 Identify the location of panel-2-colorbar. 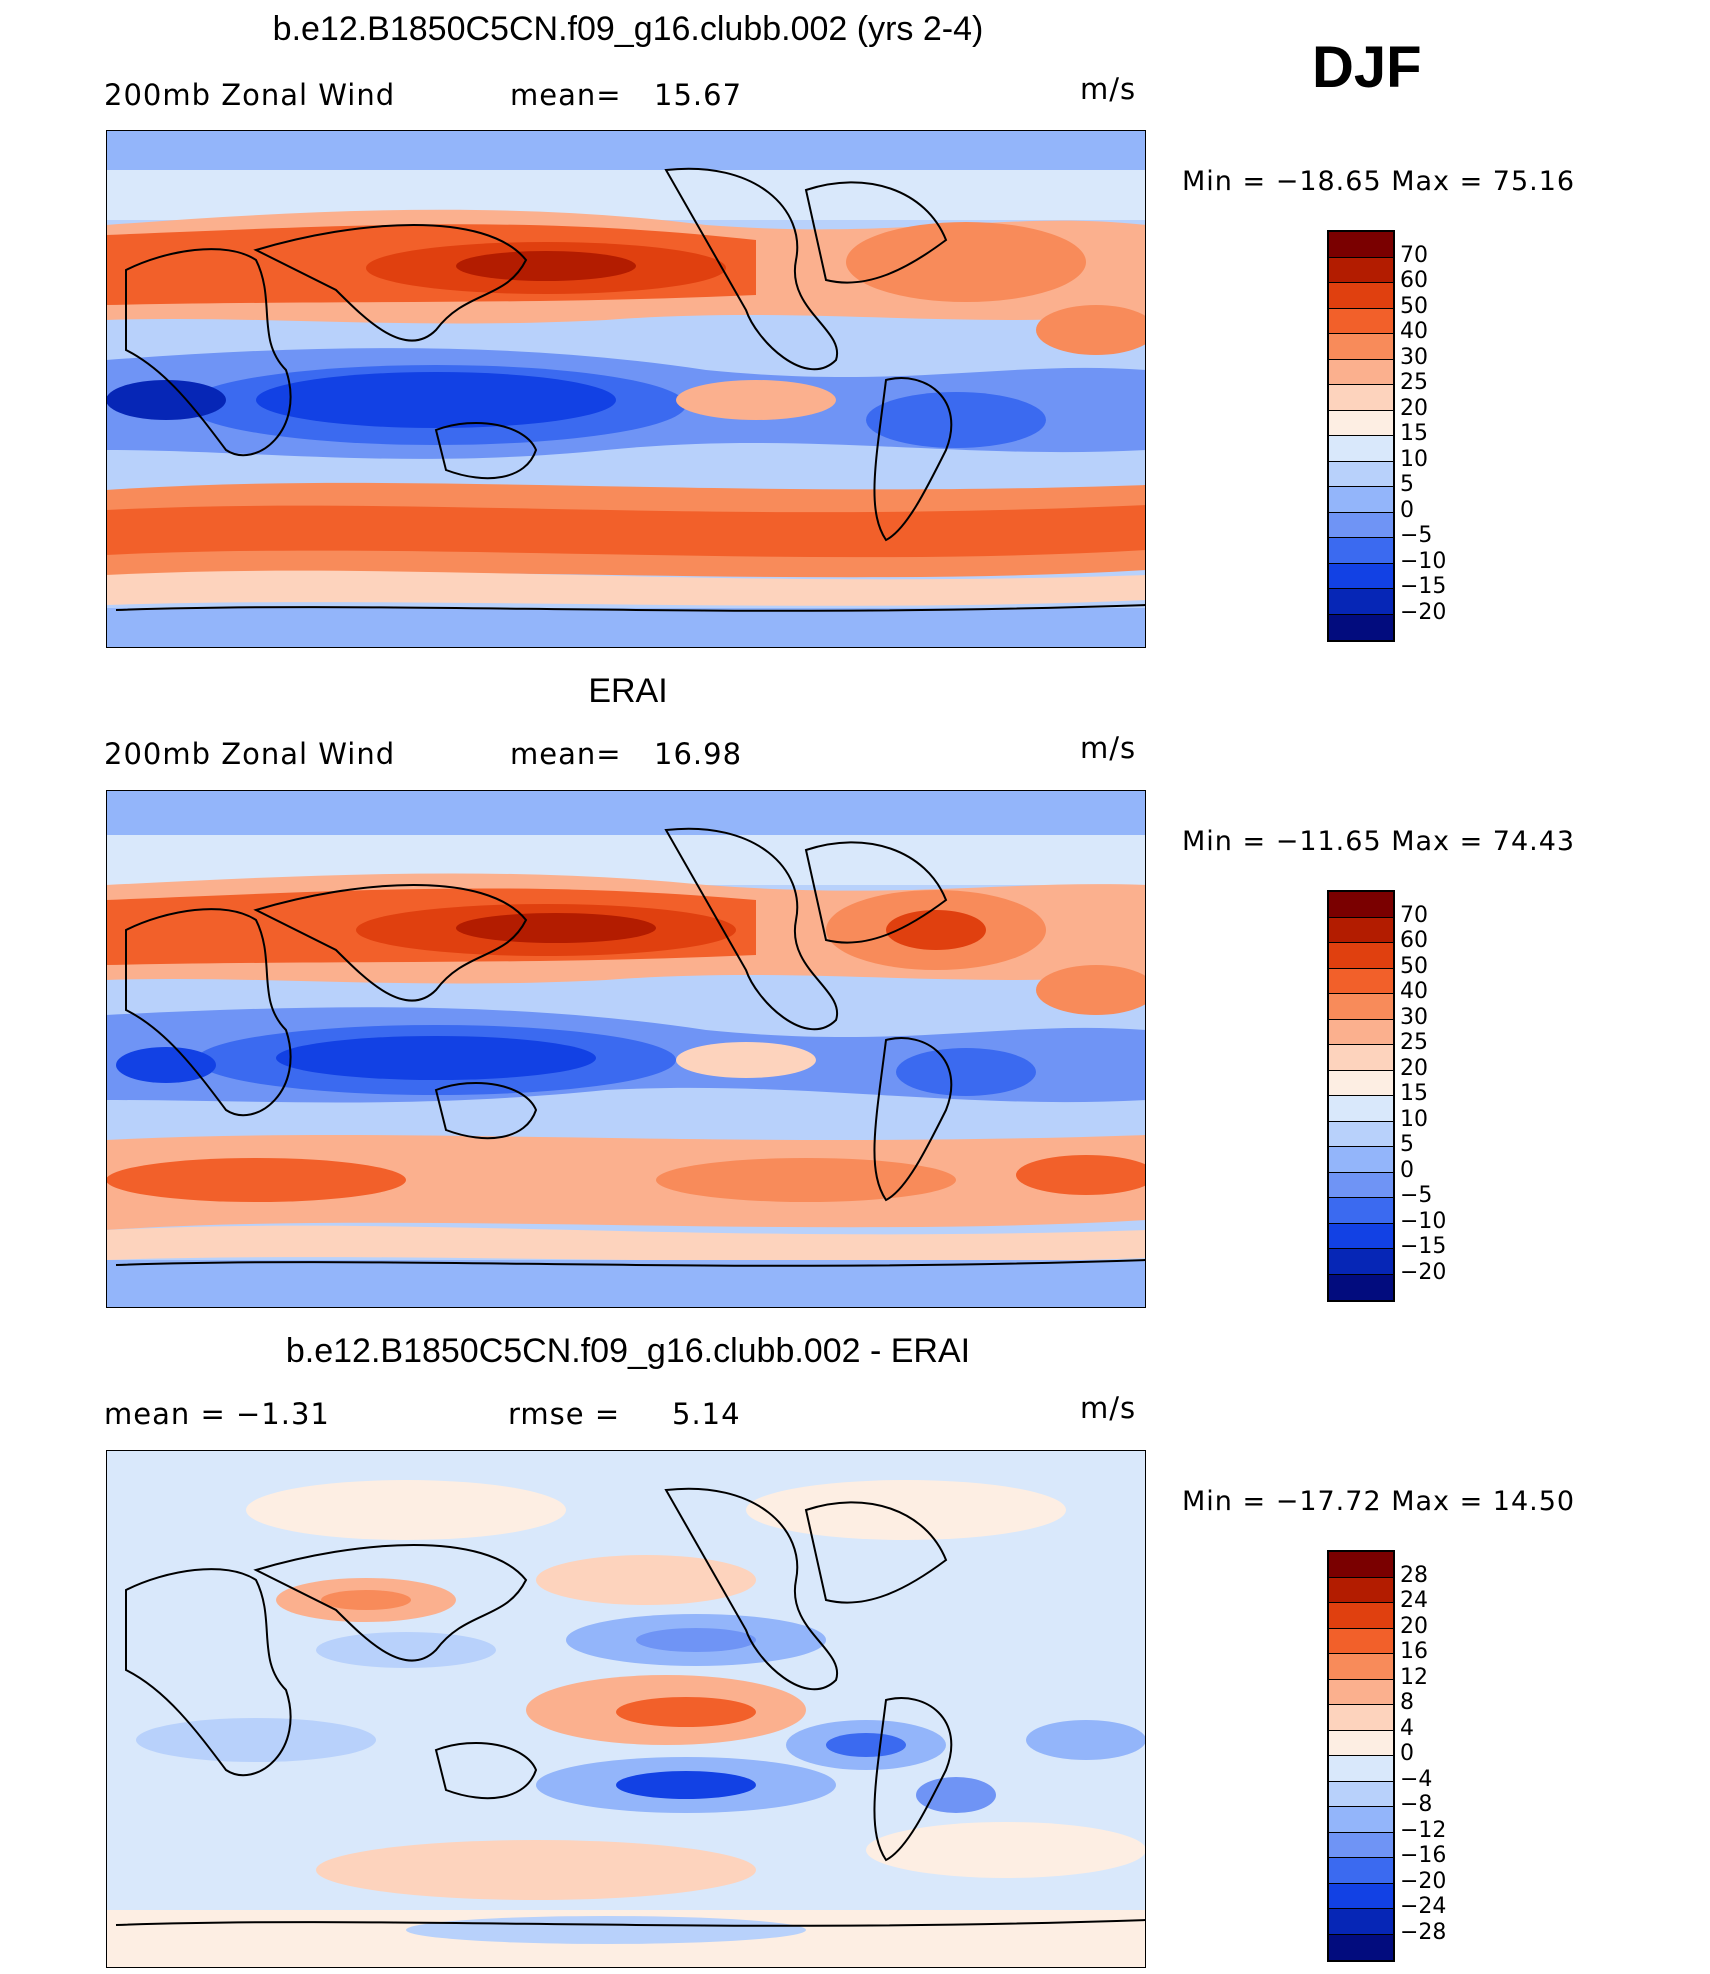
(1361, 1096).